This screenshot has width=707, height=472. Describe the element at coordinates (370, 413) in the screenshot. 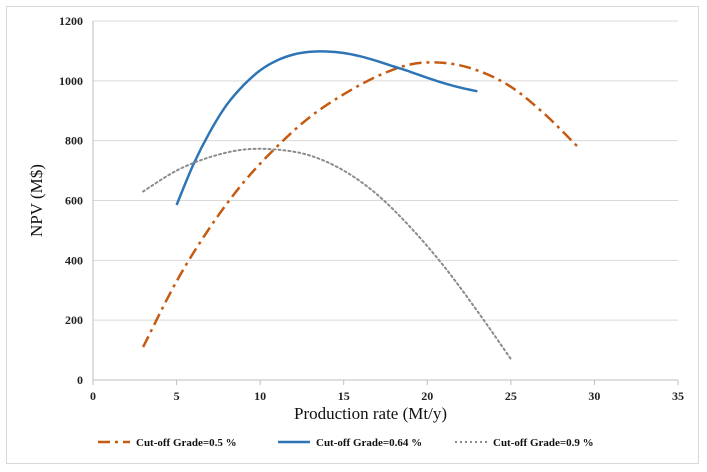

I see `x-axis-title: Production rate (Mt/y)` at that location.